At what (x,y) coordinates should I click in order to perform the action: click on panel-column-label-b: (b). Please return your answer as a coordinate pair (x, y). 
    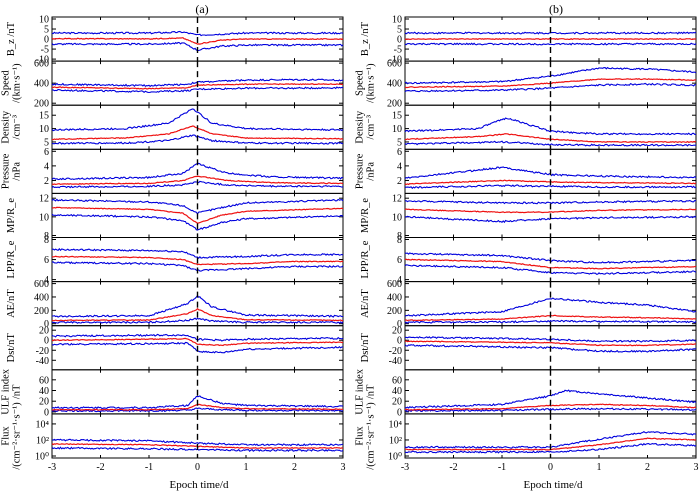
    Looking at the image, I should click on (556, 9).